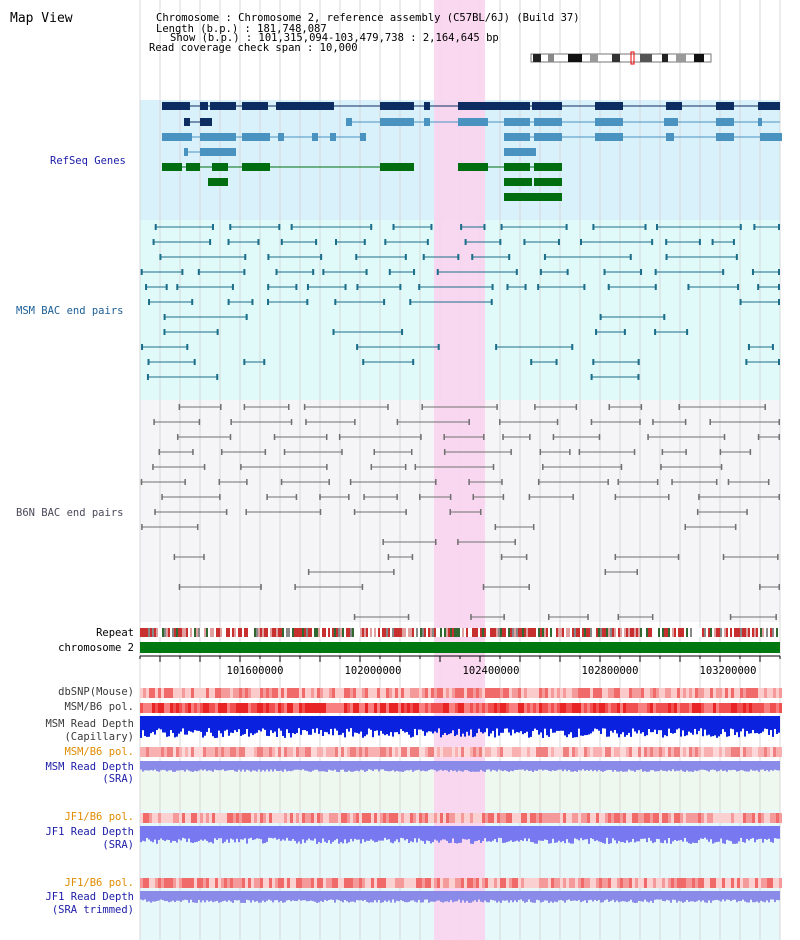 The width and height of the screenshot is (800, 940). Describe the element at coordinates (621, 58) in the screenshot. I see `chromosome-ideogram` at that location.